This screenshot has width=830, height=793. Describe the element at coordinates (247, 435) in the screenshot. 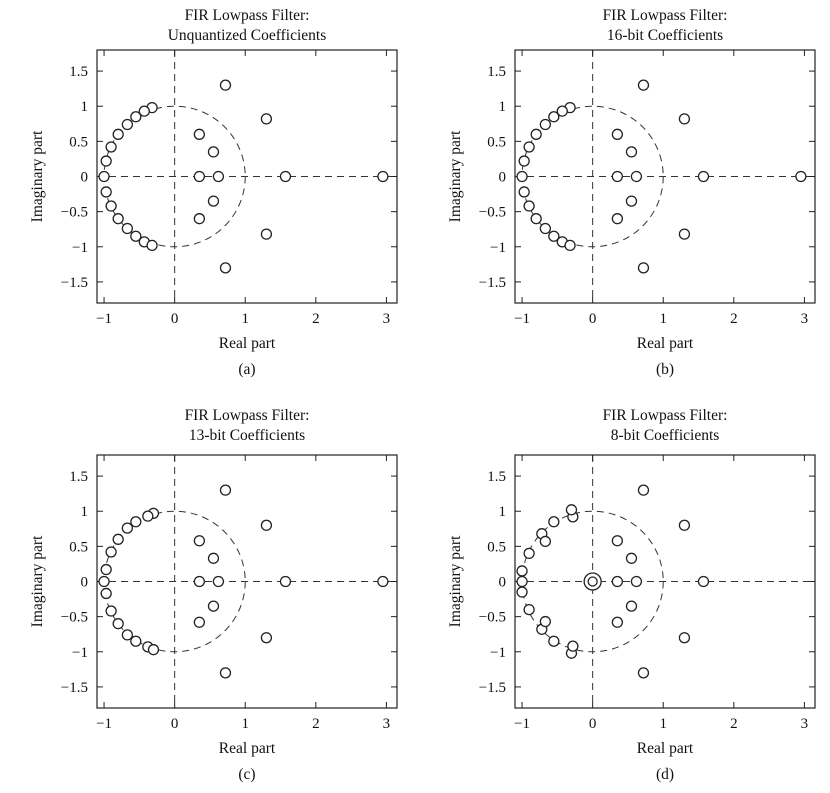

I see `chart-title-line-2: 13-bit Coefficients` at that location.